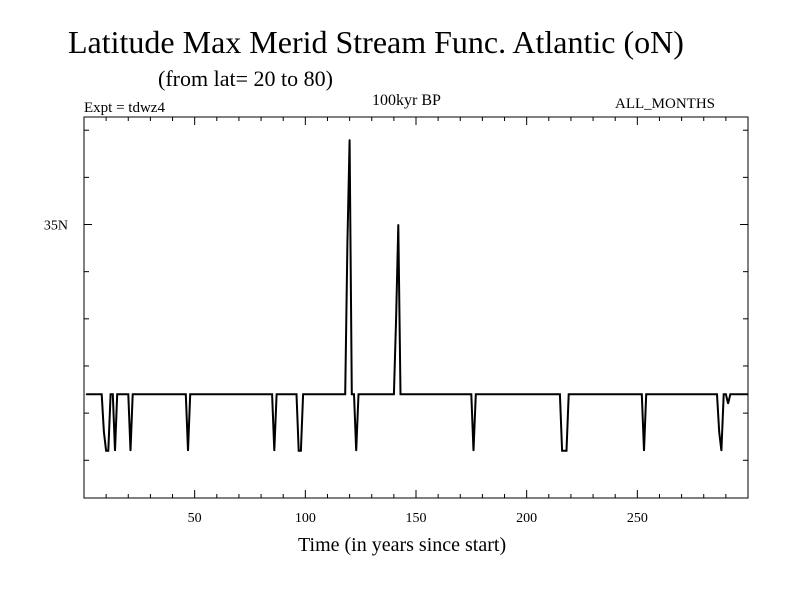  Describe the element at coordinates (56, 226) in the screenshot. I see `y-tick-label: 35N` at that location.